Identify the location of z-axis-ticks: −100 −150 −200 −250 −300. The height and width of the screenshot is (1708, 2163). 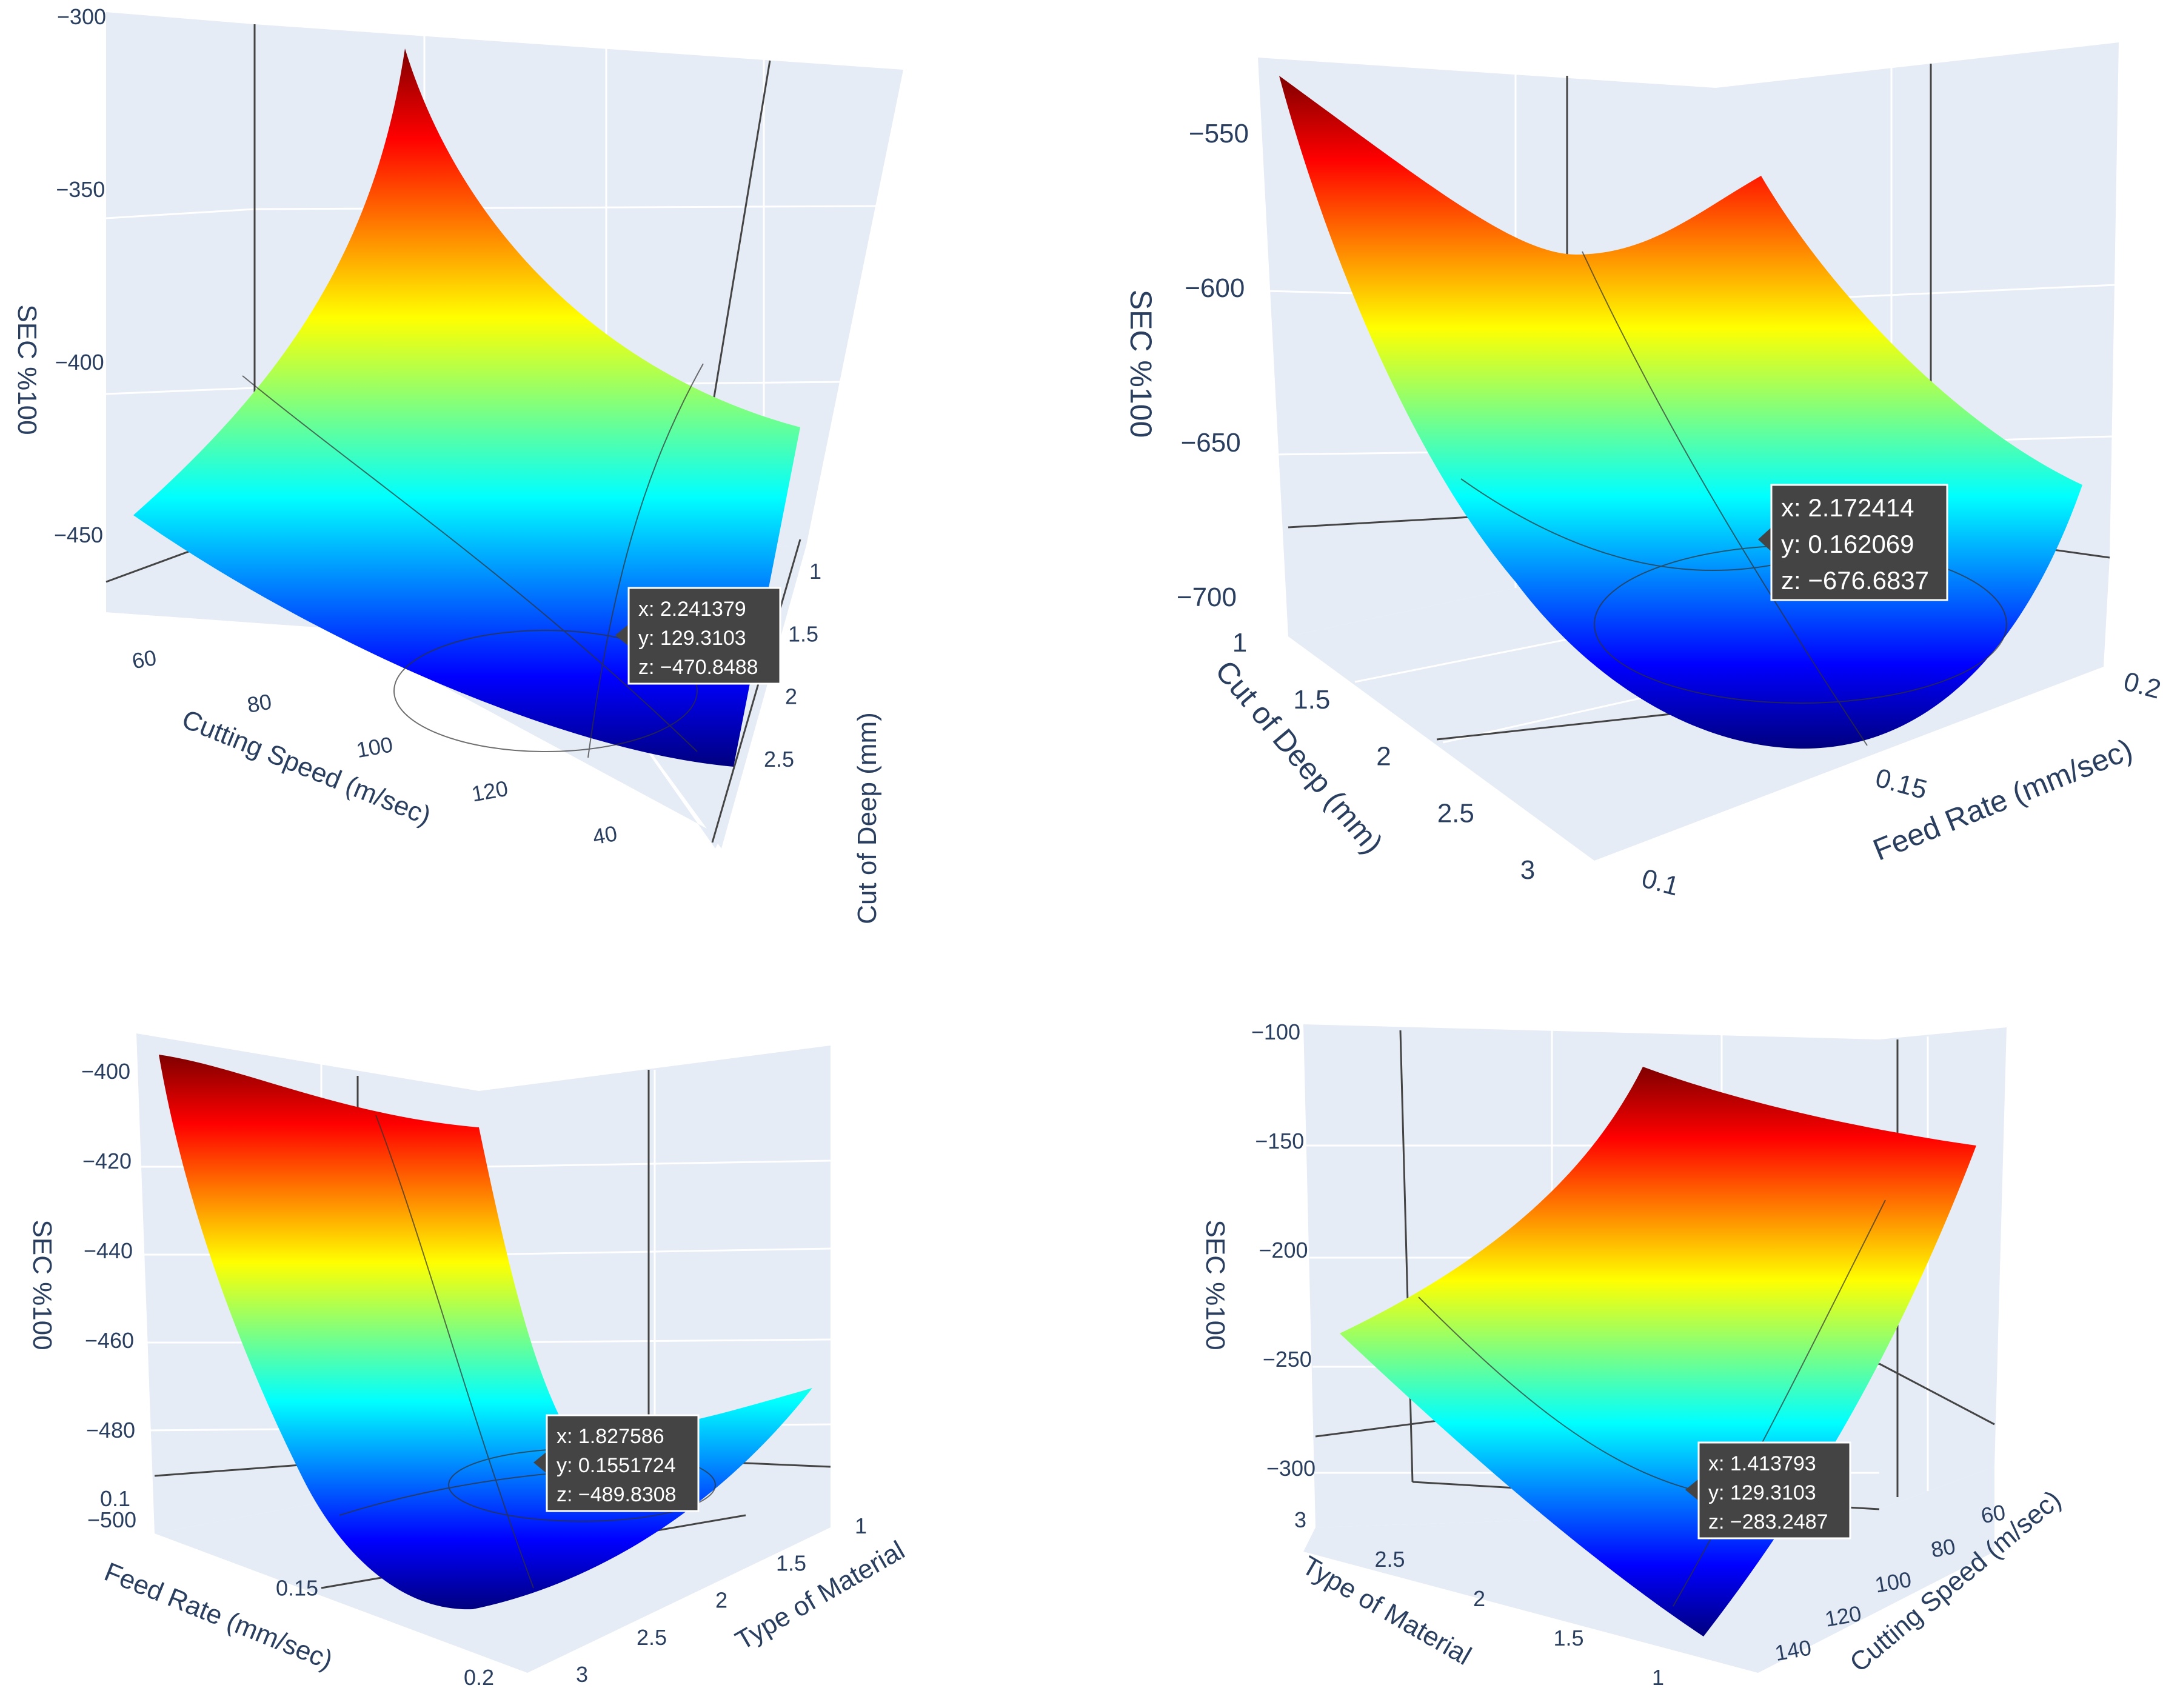
(1283, 1250).